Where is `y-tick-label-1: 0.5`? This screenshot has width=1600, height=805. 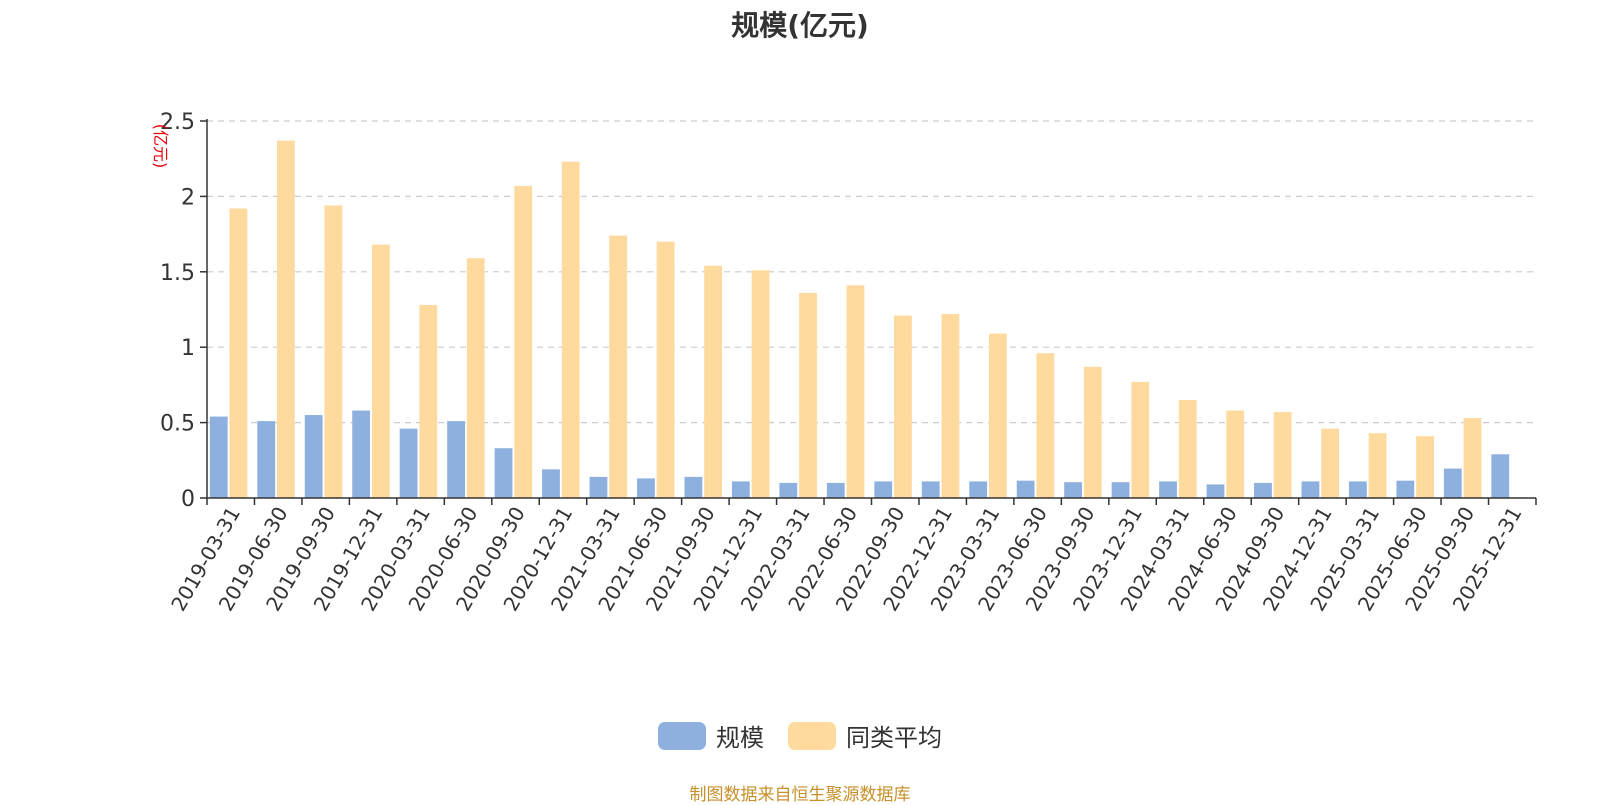 y-tick-label-1: 0.5 is located at coordinates (177, 424).